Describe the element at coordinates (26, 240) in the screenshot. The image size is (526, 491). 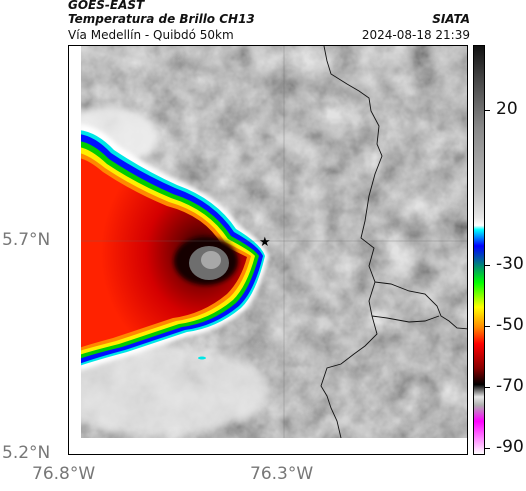
I see `y-tick-label: 5.7°N` at that location.